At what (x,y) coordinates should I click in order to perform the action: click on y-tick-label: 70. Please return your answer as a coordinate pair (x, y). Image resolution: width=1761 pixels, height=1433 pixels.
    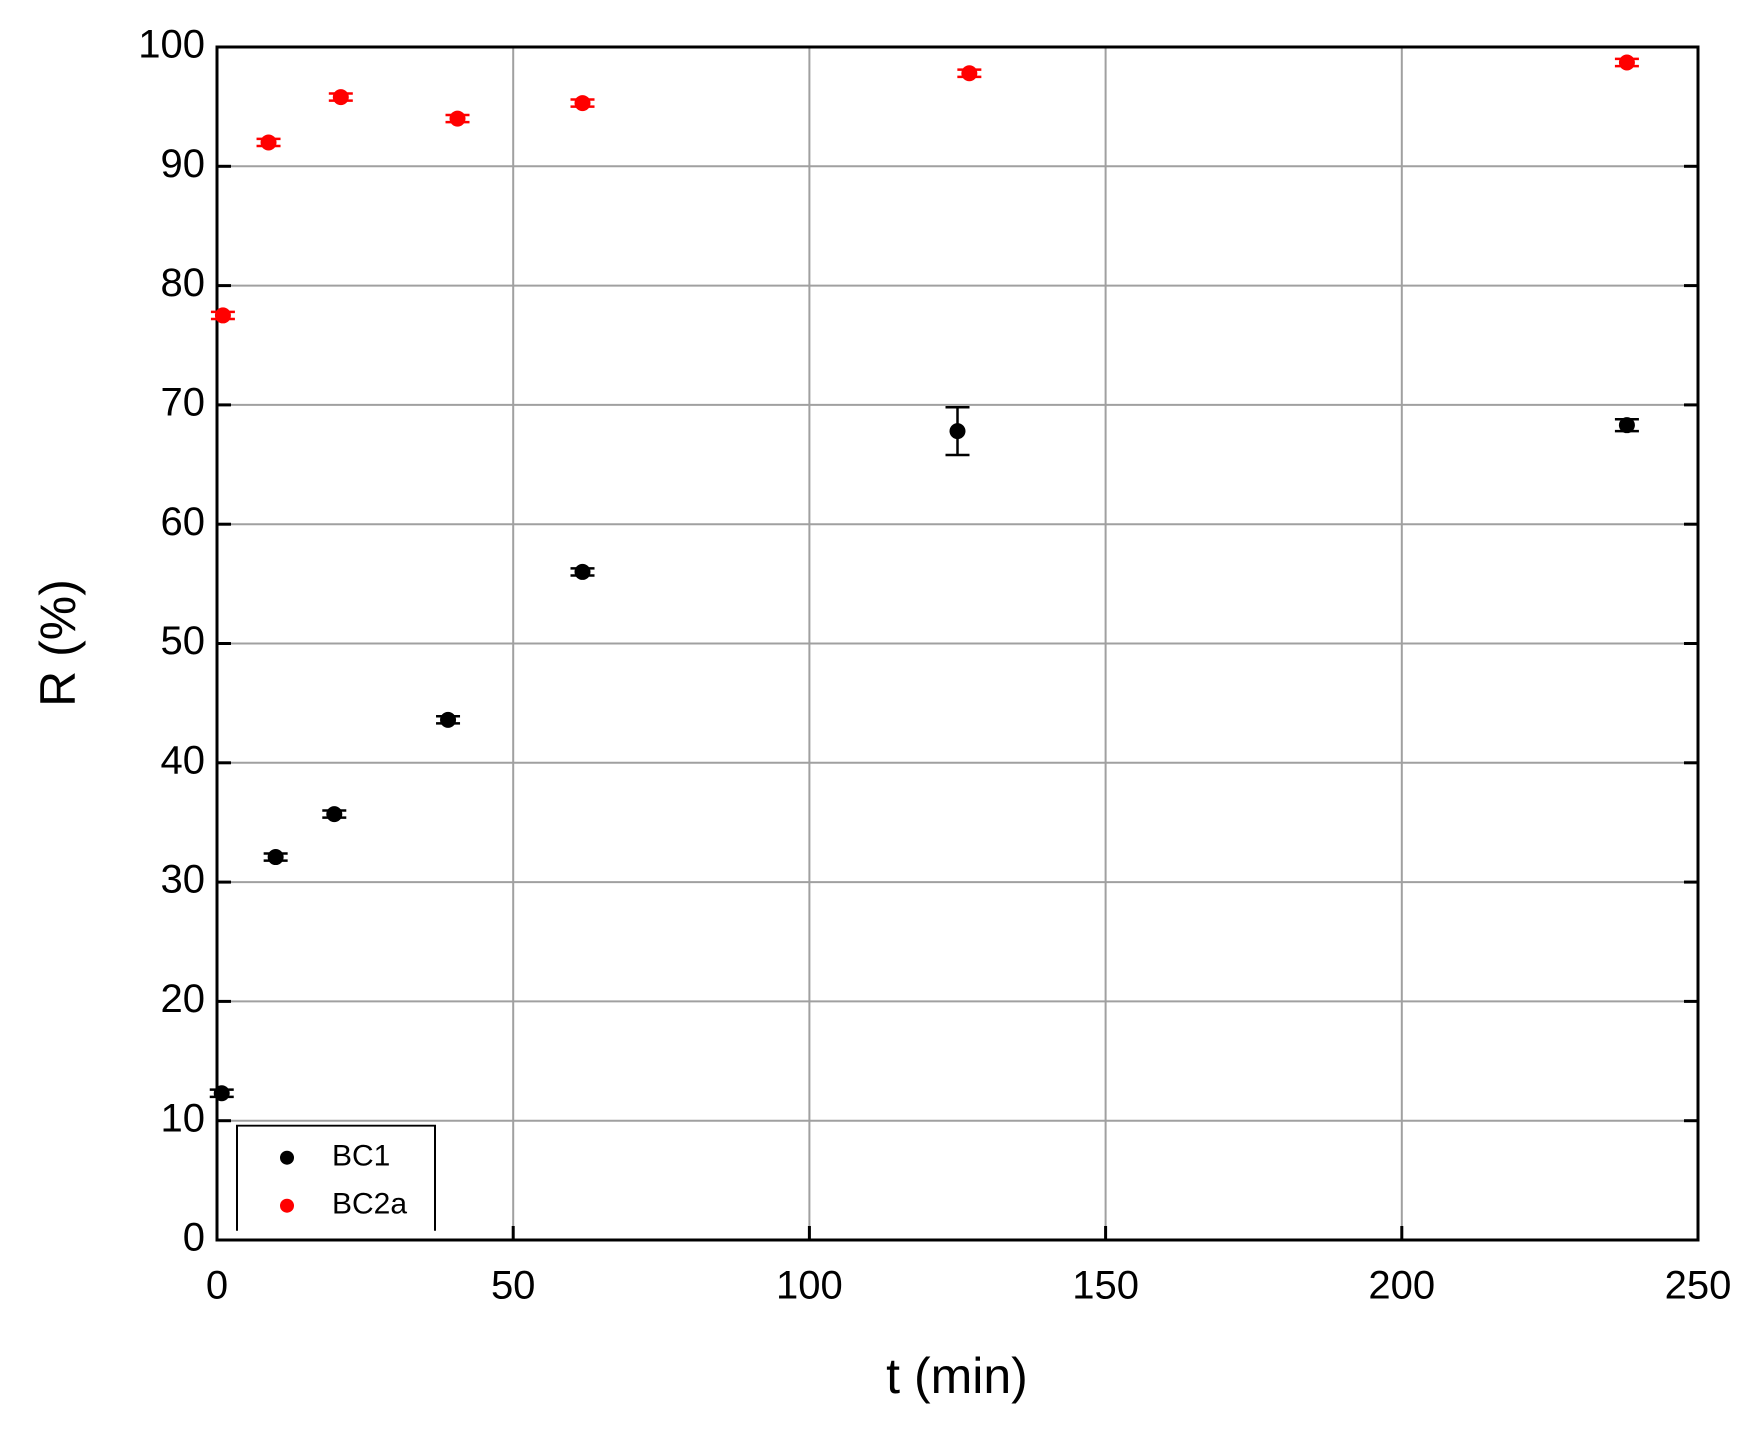
    Looking at the image, I should click on (183, 402).